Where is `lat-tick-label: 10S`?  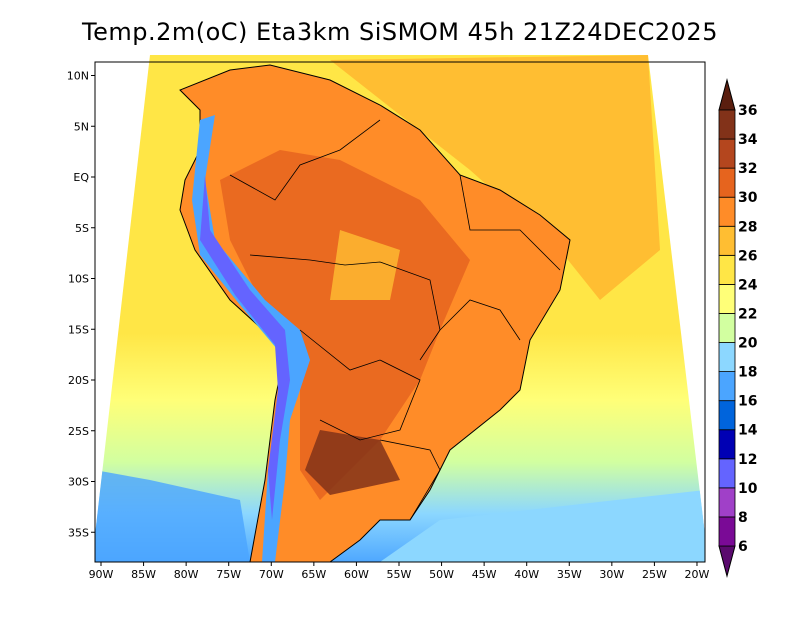 lat-tick-label: 10S is located at coordinates (78, 279).